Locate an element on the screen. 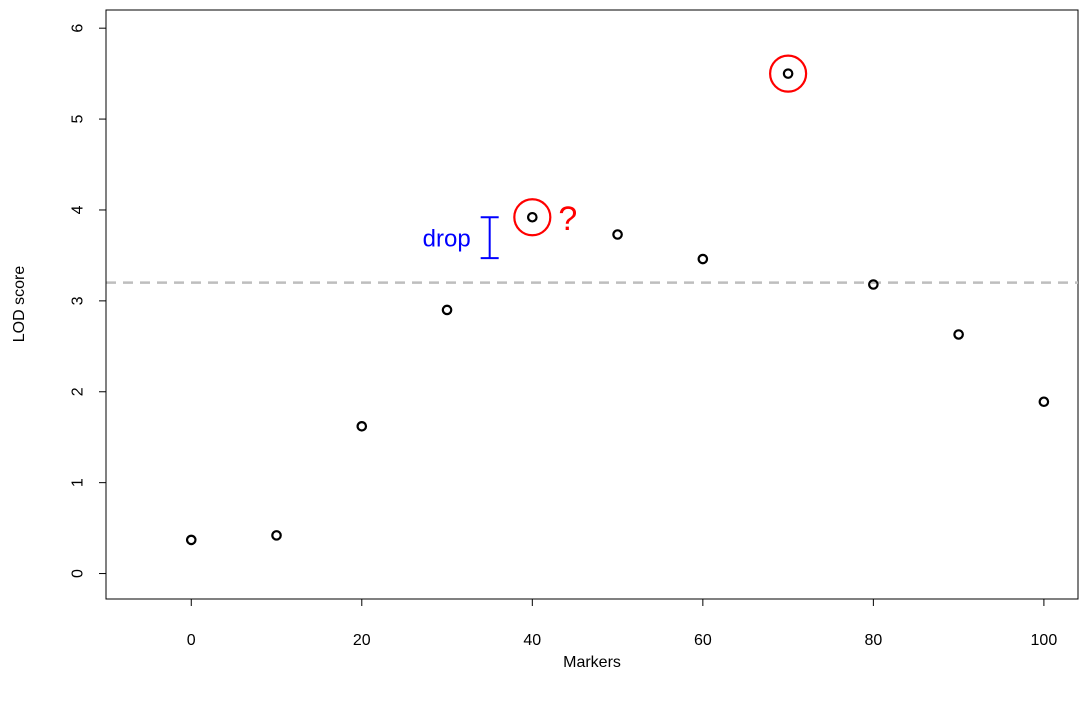  y-tick-label: 2 is located at coordinates (78, 391).